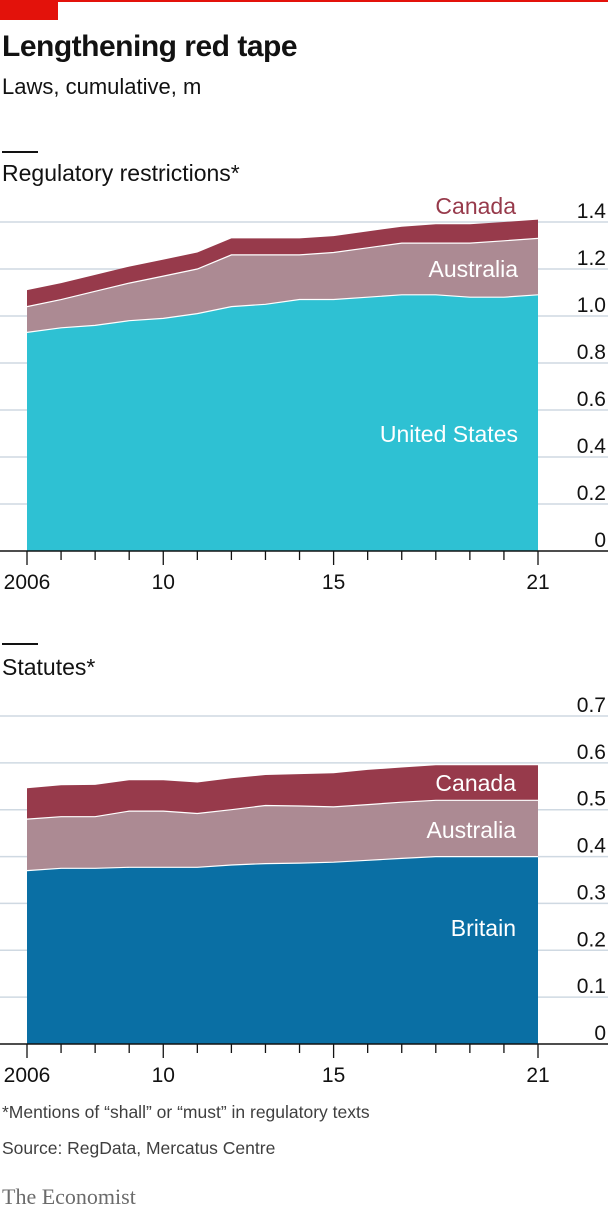 The image size is (608, 1214). What do you see at coordinates (591, 892) in the screenshot?
I see `y-tick-label: 0.3` at bounding box center [591, 892].